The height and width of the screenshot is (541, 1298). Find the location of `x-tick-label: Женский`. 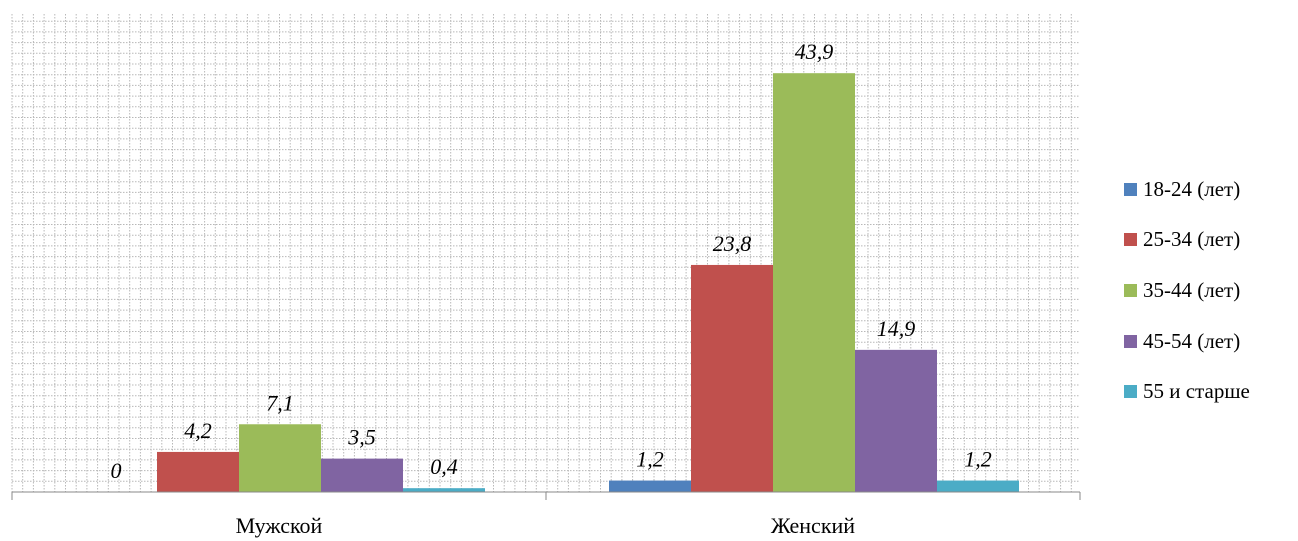

x-tick-label: Женский is located at coordinates (813, 525).